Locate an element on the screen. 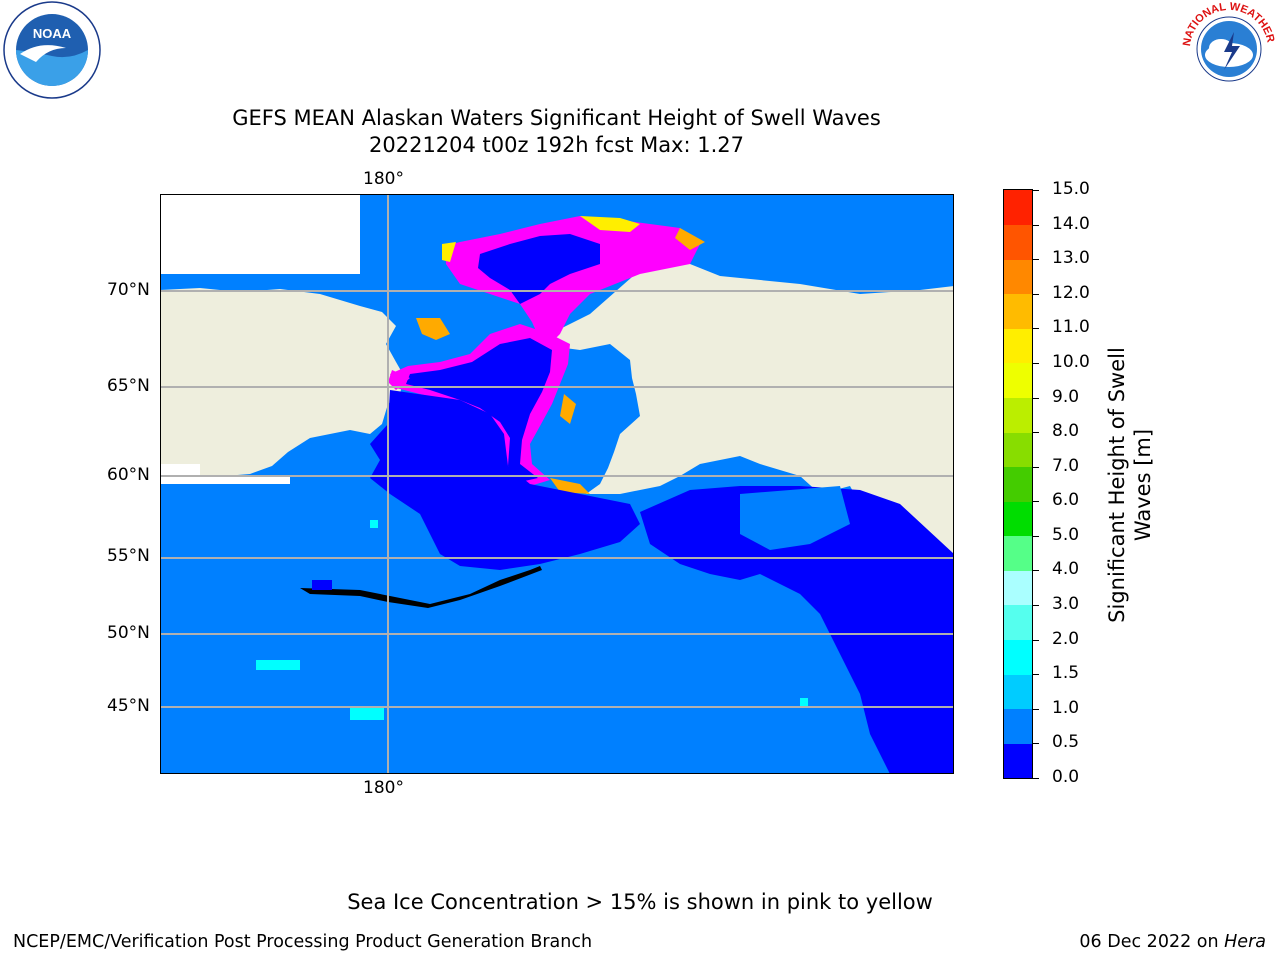 This screenshot has width=1280, height=960. footer-date: 06 Dec 2022 on Hera is located at coordinates (1172, 942).